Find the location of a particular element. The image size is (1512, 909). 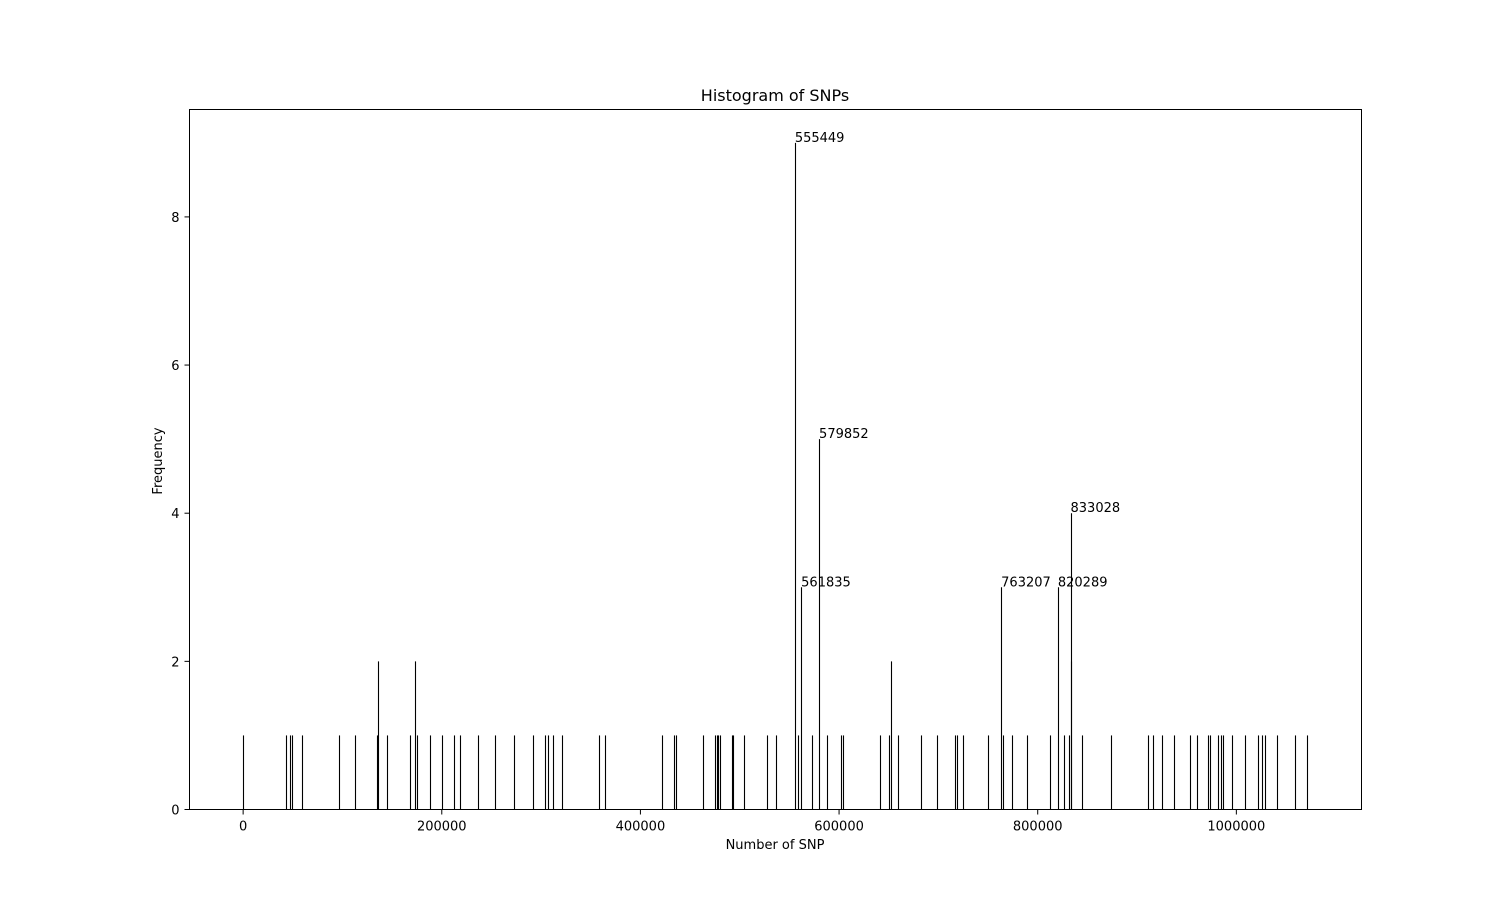

x-tick-label: 0 is located at coordinates (243, 827).